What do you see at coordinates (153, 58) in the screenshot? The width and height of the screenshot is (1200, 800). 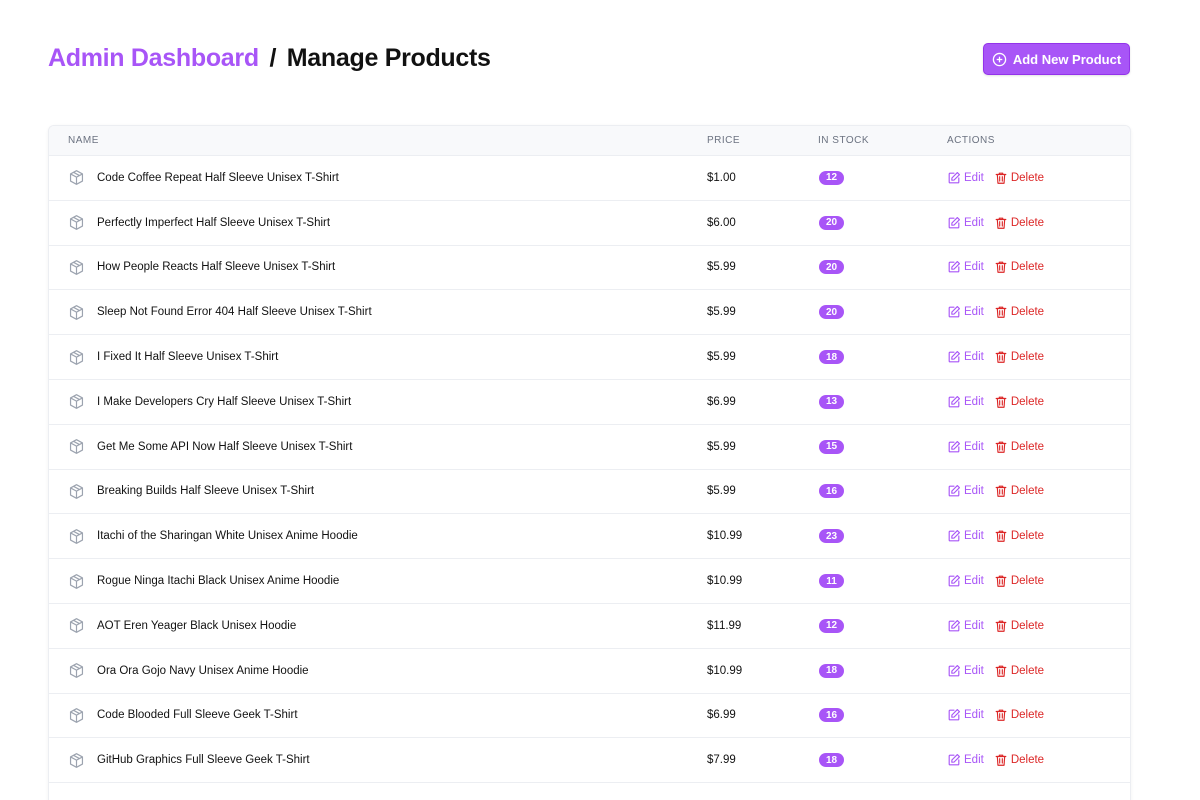 I see `breadcrumb-admin-dashboard: Admin Dashboard` at bounding box center [153, 58].